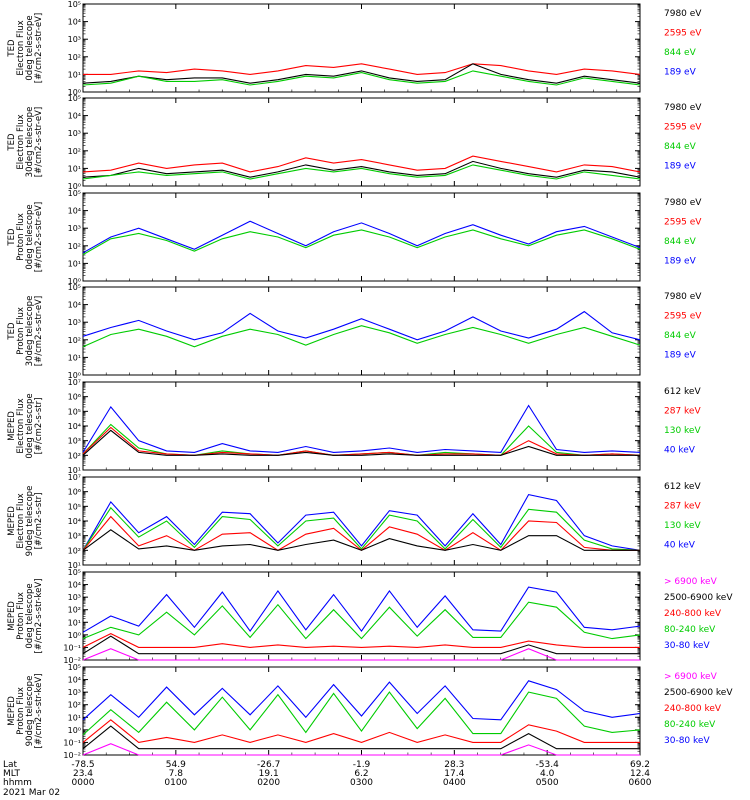  I want to click on x-row-value: 0300, so click(361, 783).